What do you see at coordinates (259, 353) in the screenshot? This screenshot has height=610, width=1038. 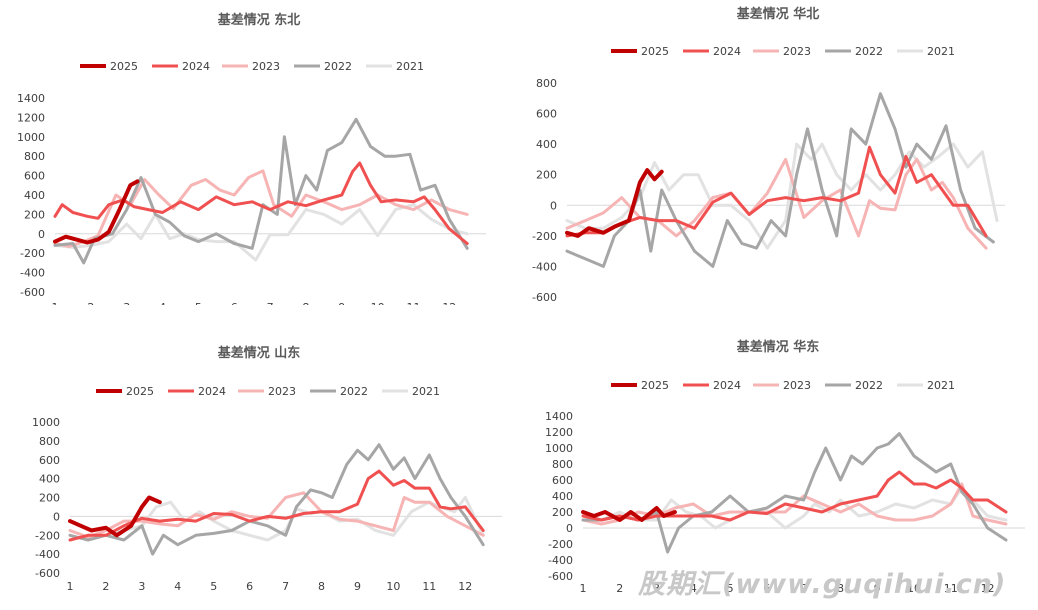 I see `chart-title: 基差情况 山东` at bounding box center [259, 353].